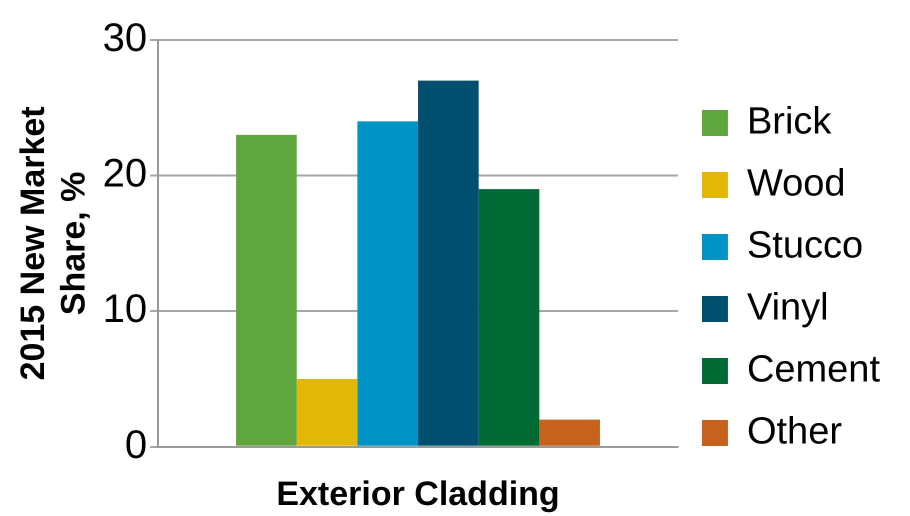 The width and height of the screenshot is (910, 516). What do you see at coordinates (125, 309) in the screenshot?
I see `y-tick-label: 10` at bounding box center [125, 309].